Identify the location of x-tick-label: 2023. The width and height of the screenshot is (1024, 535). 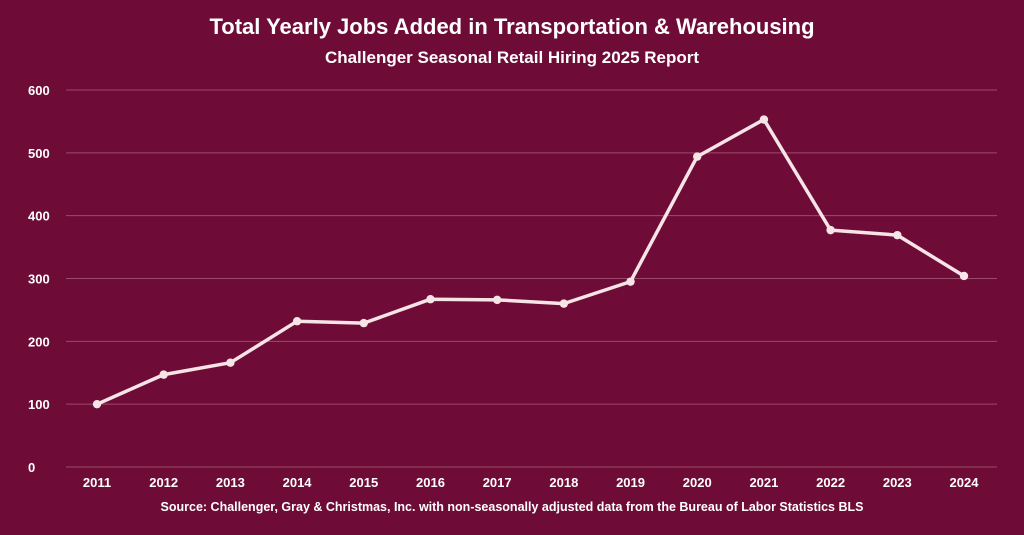
(897, 482).